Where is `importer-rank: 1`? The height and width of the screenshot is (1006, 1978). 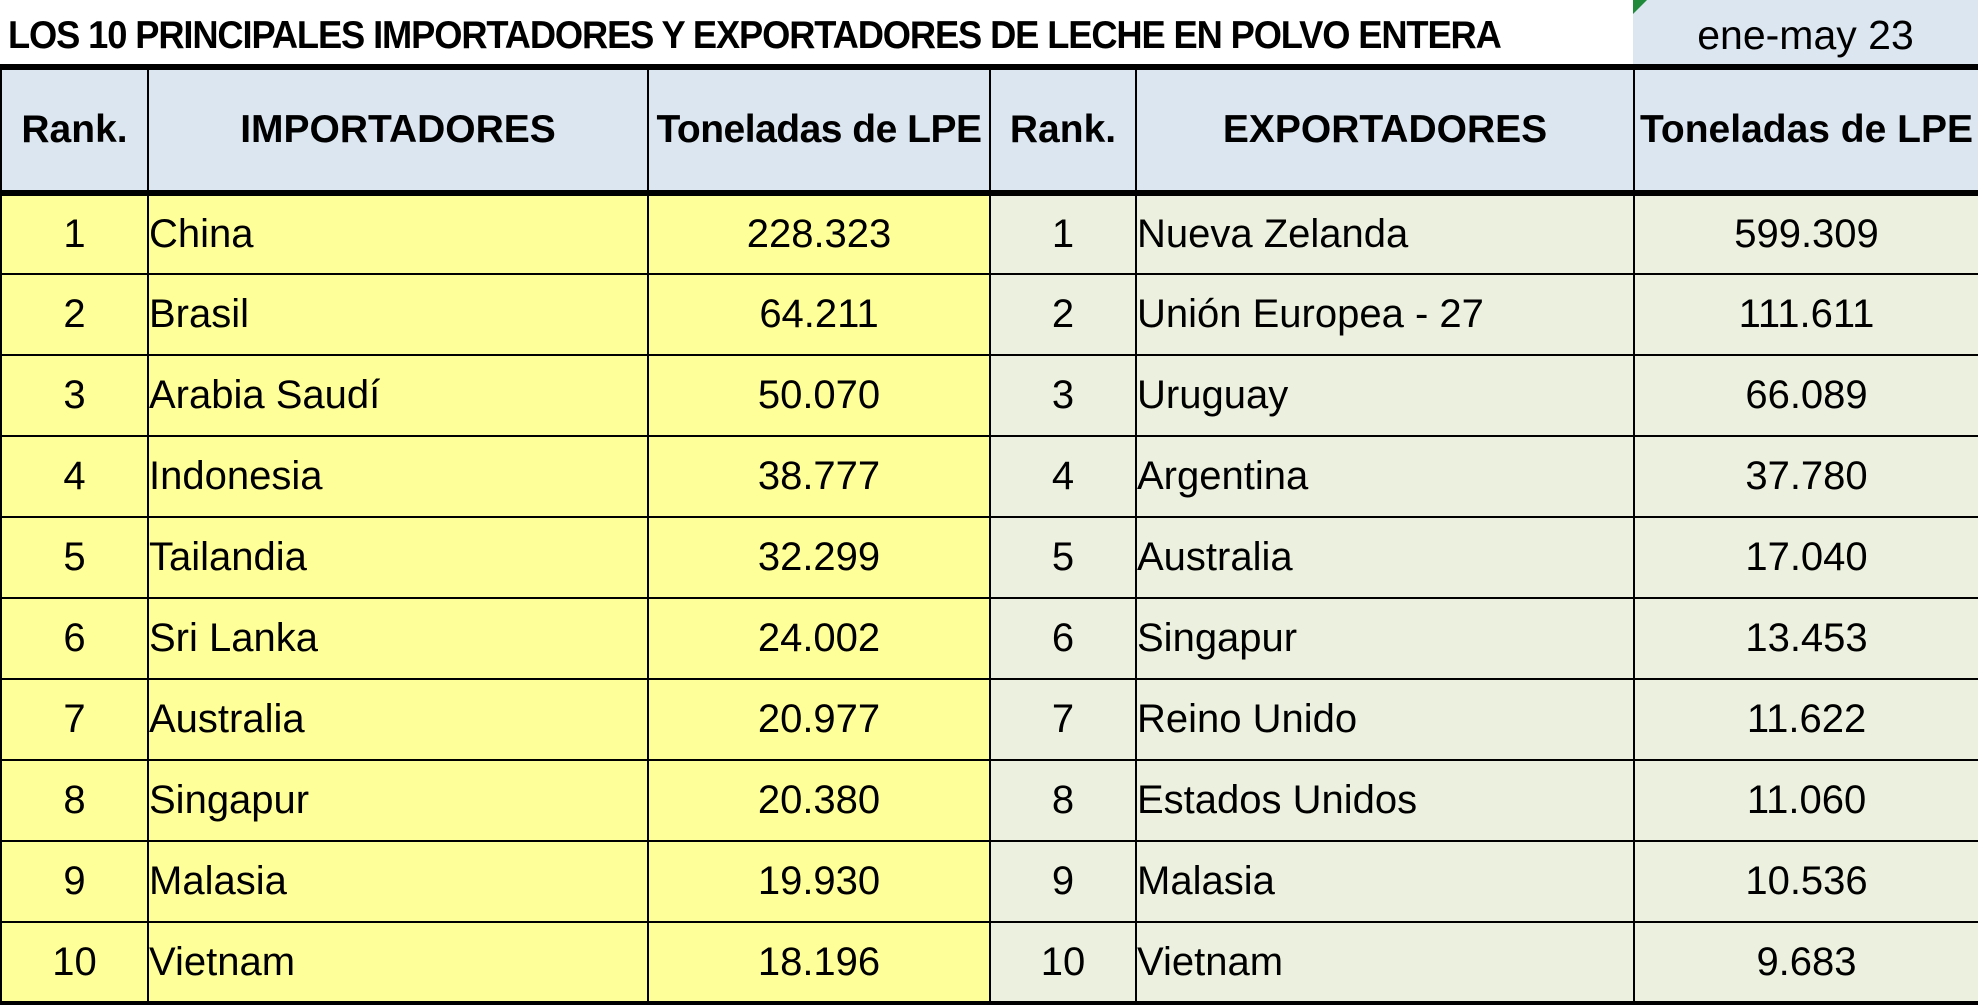 importer-rank: 1 is located at coordinates (74, 233).